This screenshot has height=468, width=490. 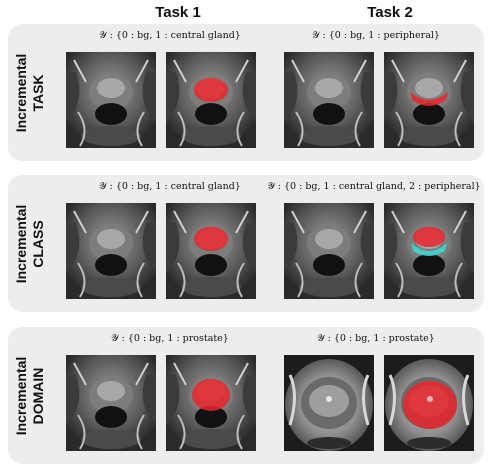 I want to click on row-label-bottom: CLASS, so click(x=38, y=243).